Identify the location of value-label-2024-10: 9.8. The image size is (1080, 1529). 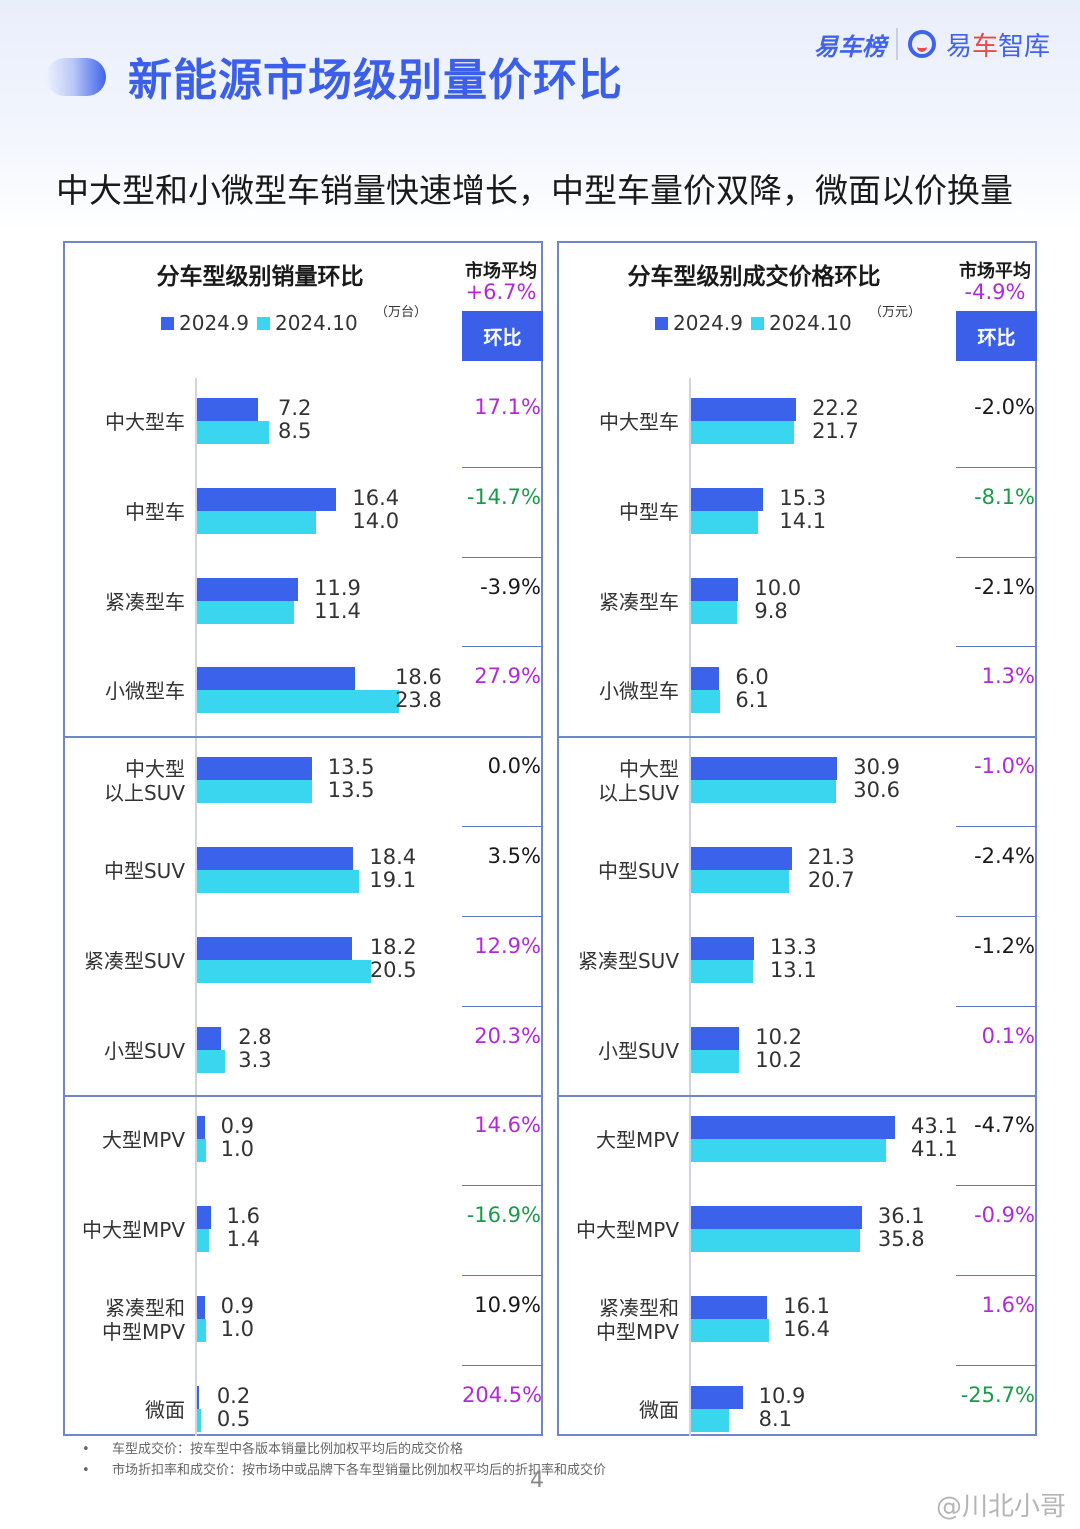
(771, 610).